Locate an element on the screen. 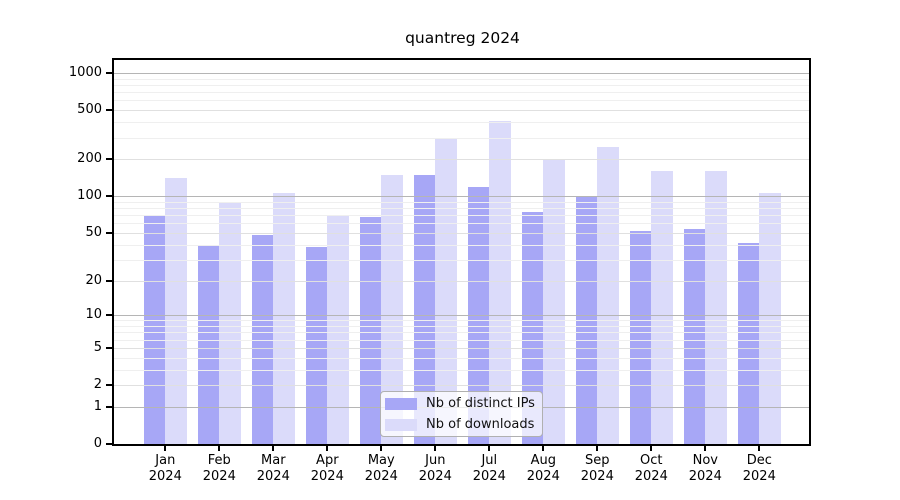 This screenshot has height=500, width=900. x-tick-label-dec: Dec 2024 is located at coordinates (759, 468).